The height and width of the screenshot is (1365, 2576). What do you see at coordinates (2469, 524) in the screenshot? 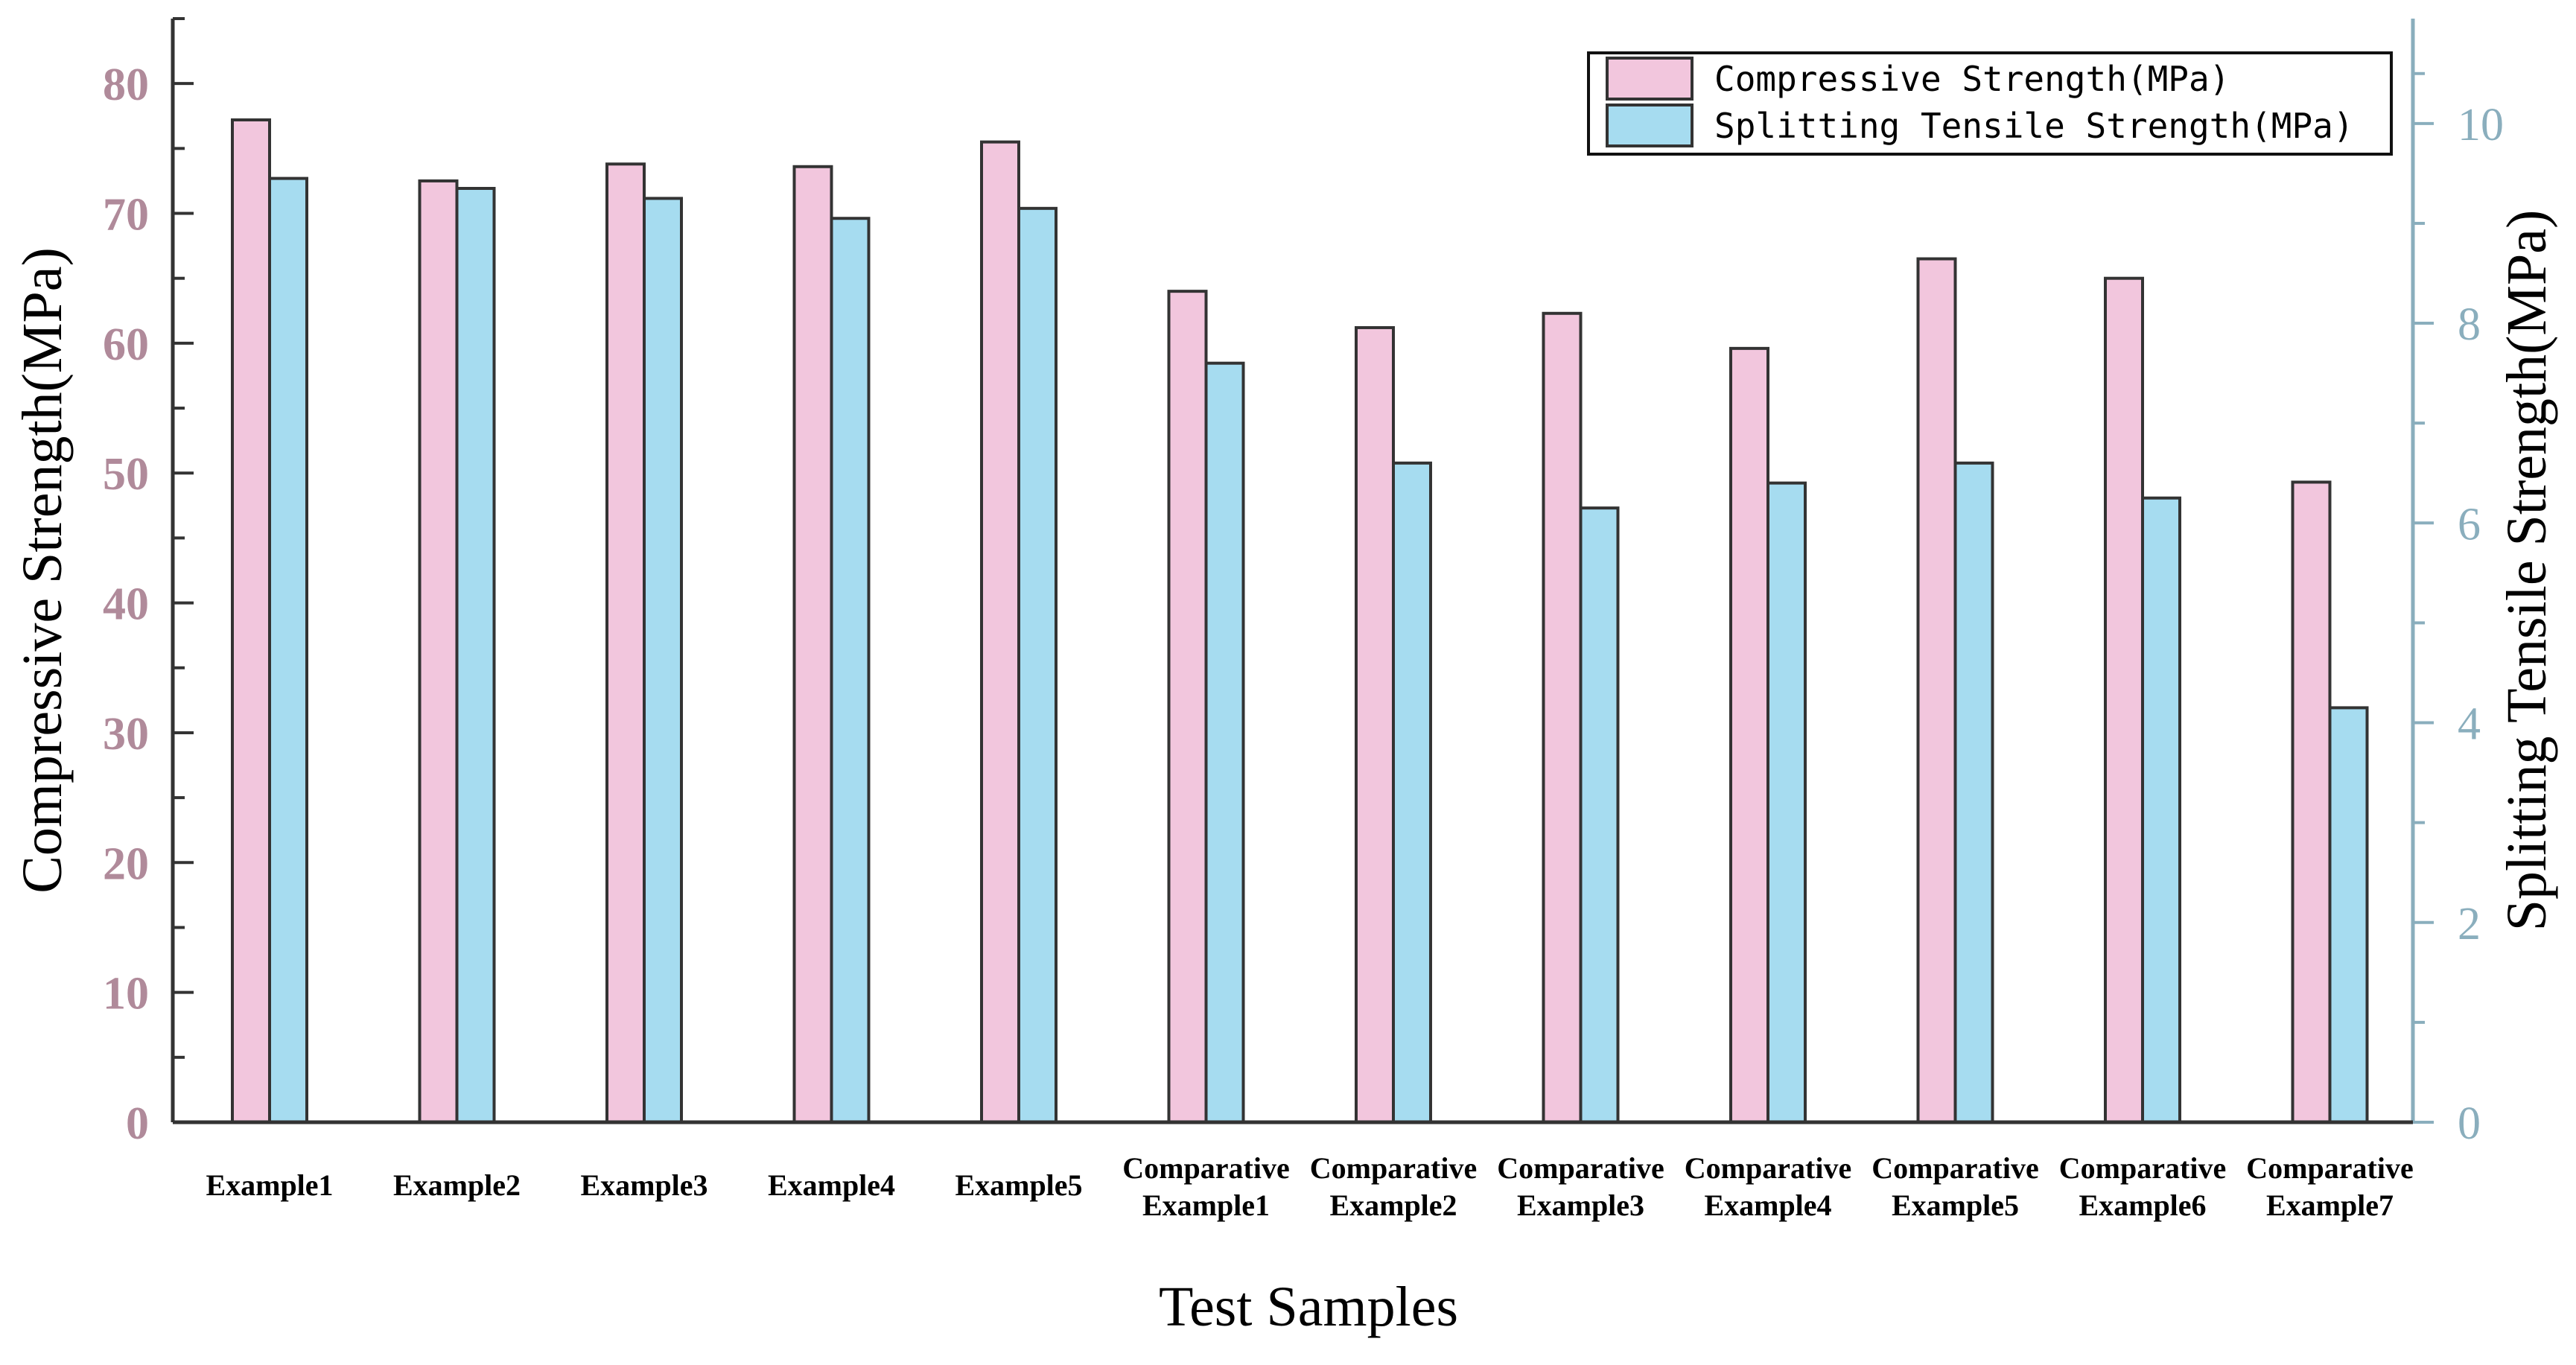
I see `right-tick-label: 6` at bounding box center [2469, 524].